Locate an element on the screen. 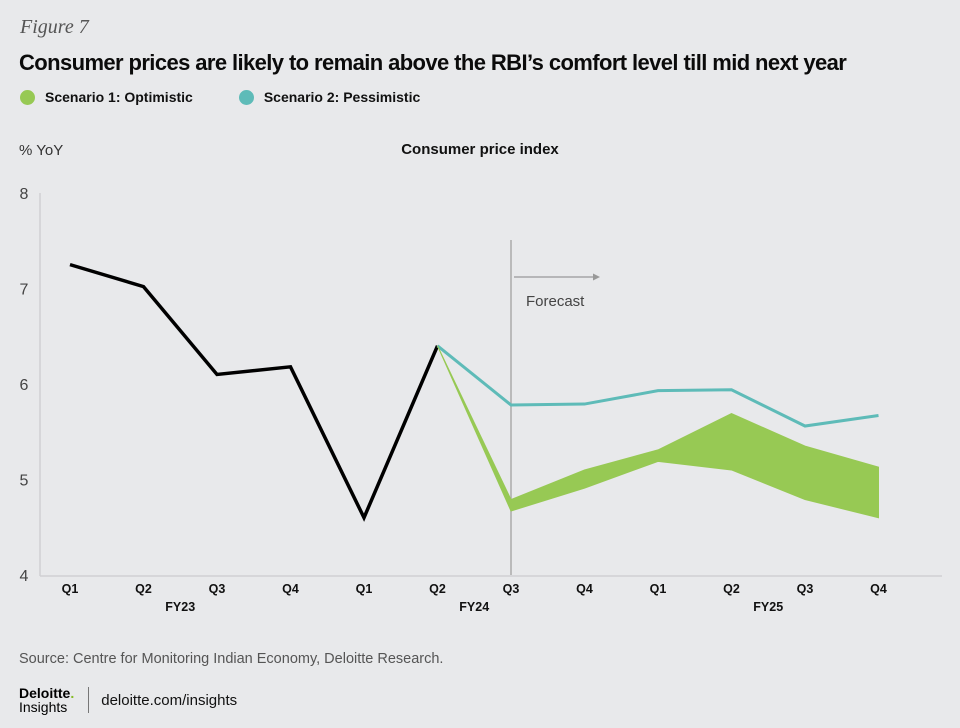 This screenshot has height=728, width=960. legend-item-pessimistic: Scenario 2: Pessimistic is located at coordinates (329, 97).